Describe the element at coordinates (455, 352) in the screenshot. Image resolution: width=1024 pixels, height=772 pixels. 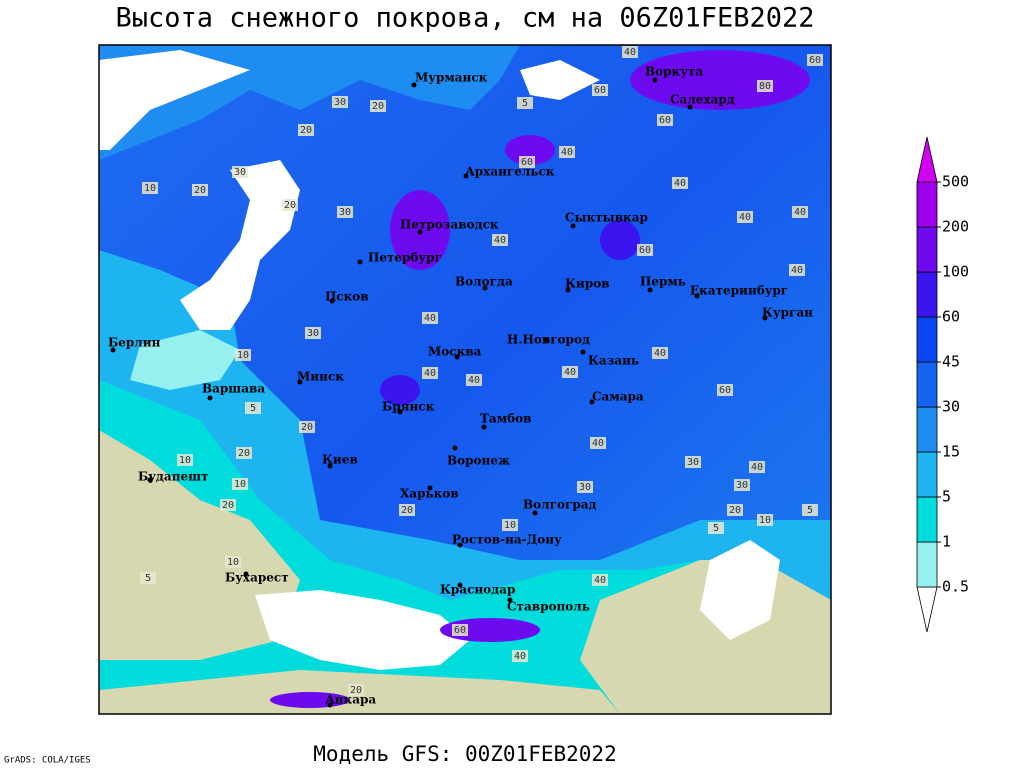
I see `city-label: Москва` at that location.